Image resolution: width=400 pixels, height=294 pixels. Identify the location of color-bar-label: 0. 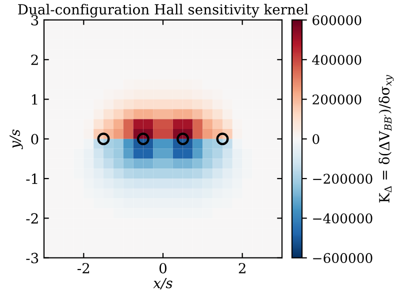
(316, 139).